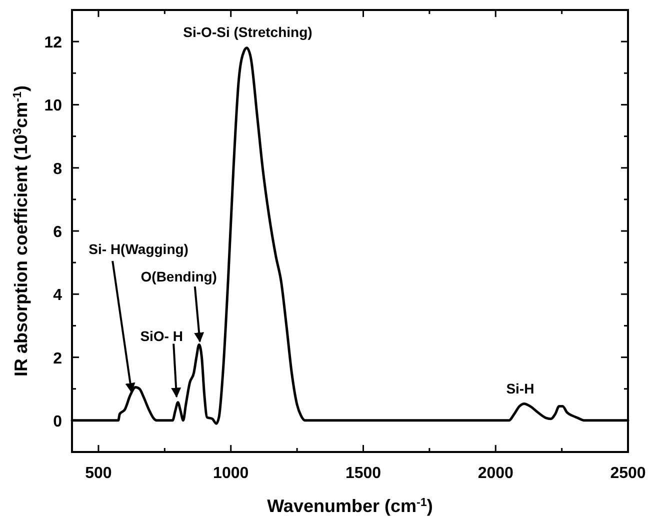 The image size is (649, 530). Describe the element at coordinates (98, 473) in the screenshot. I see `x-tick-label: 500` at that location.